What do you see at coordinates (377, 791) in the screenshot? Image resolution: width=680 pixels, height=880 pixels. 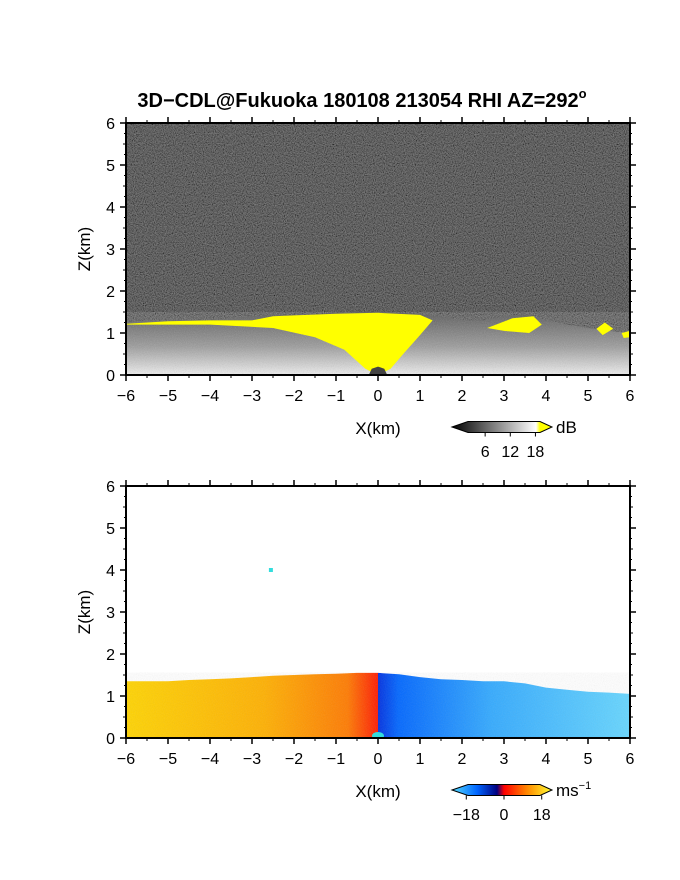 I see `velocity-x-axis-label: X(km)` at bounding box center [377, 791].